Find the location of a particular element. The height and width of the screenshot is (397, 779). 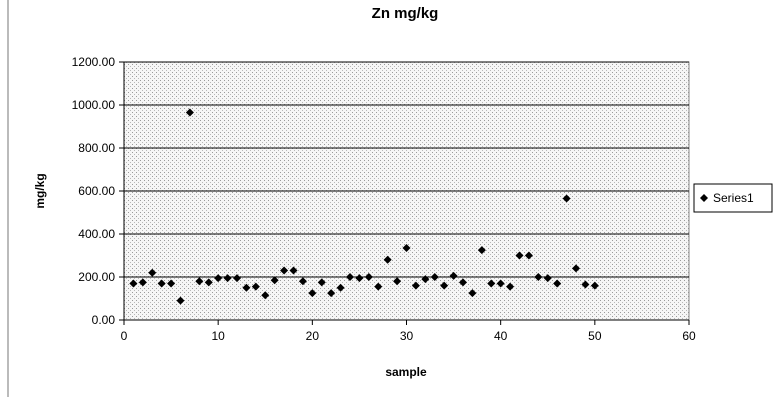

x-axis-label: sample is located at coordinates (406, 372).